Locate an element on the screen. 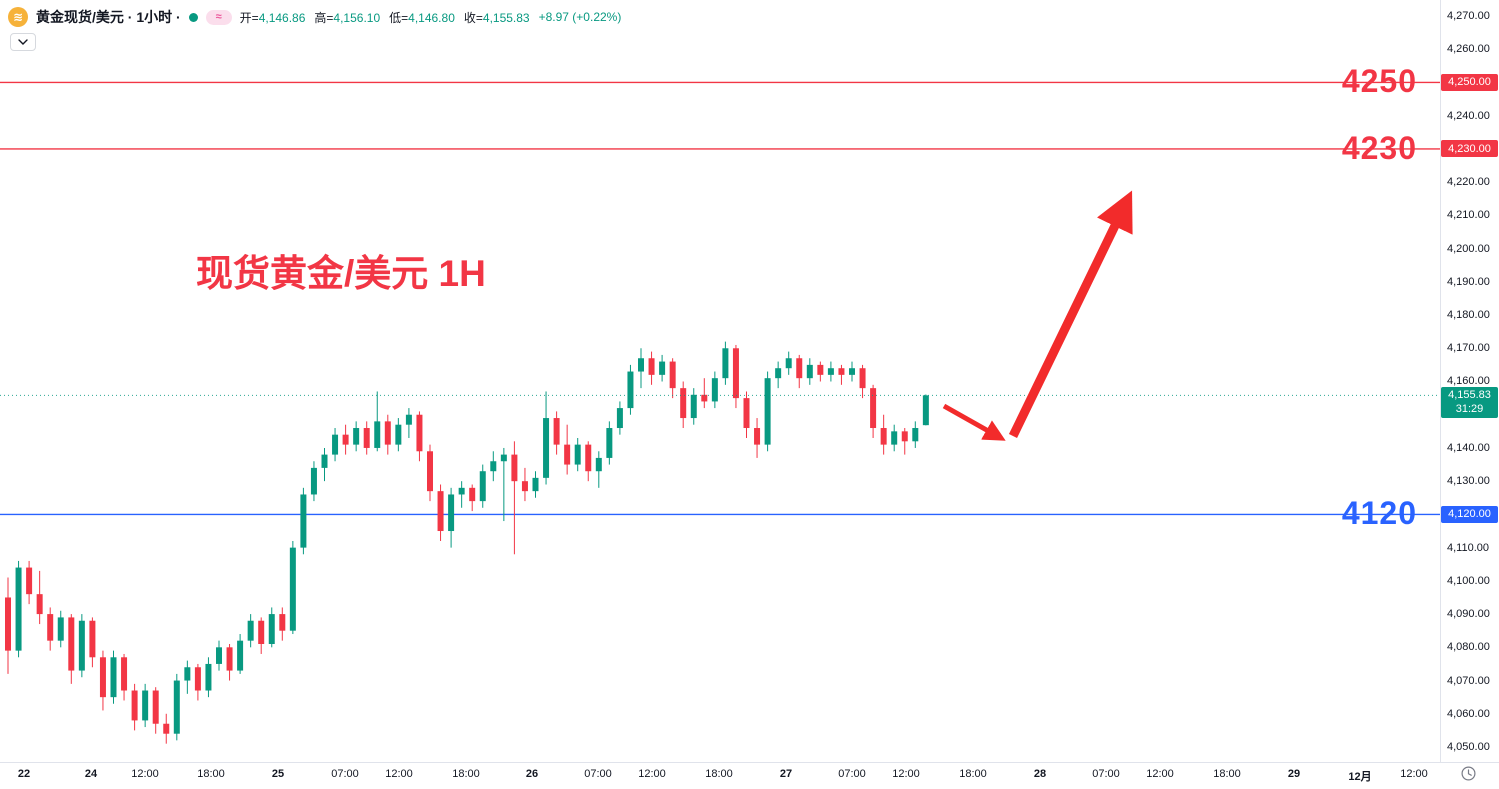 The image size is (1499, 789). time-tick: 26 is located at coordinates (532, 774).